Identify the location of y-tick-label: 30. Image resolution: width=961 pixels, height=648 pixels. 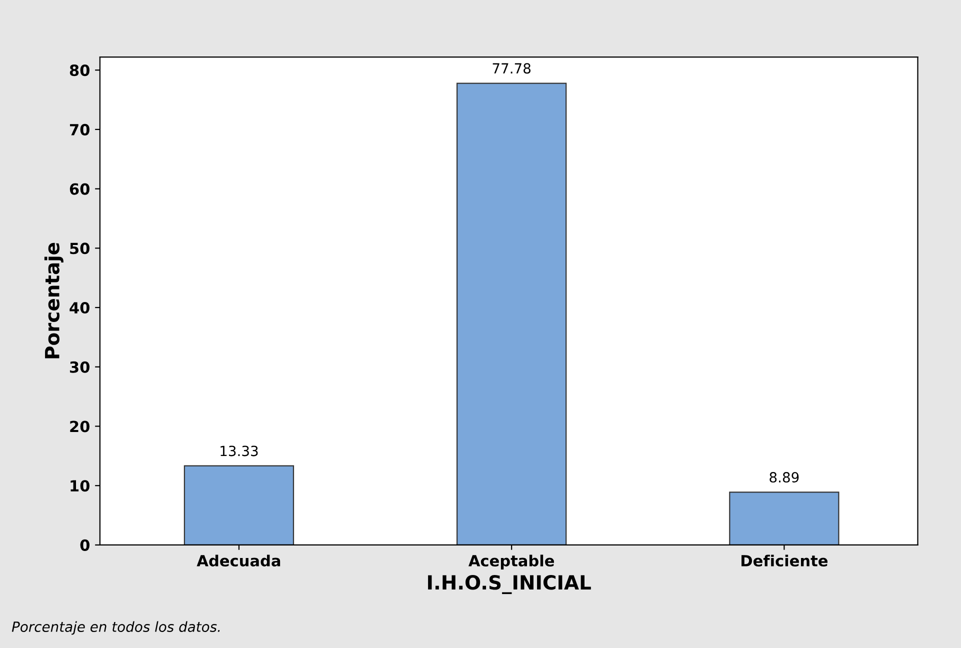
(80, 367).